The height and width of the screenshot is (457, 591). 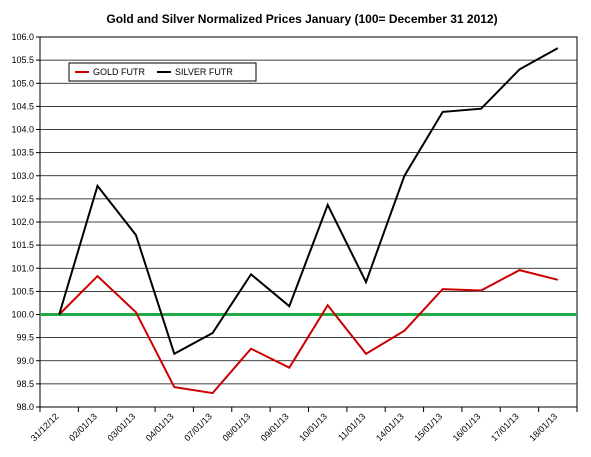 What do you see at coordinates (22, 60) in the screenshot?
I see `y-tick-label: 105.5` at bounding box center [22, 60].